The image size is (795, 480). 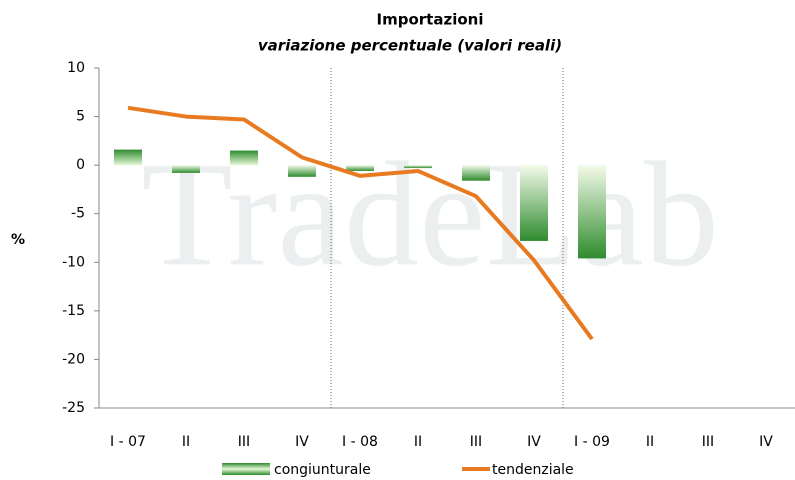 What do you see at coordinates (360, 442) in the screenshot?
I see `x-tick-label: I - 08` at bounding box center [360, 442].